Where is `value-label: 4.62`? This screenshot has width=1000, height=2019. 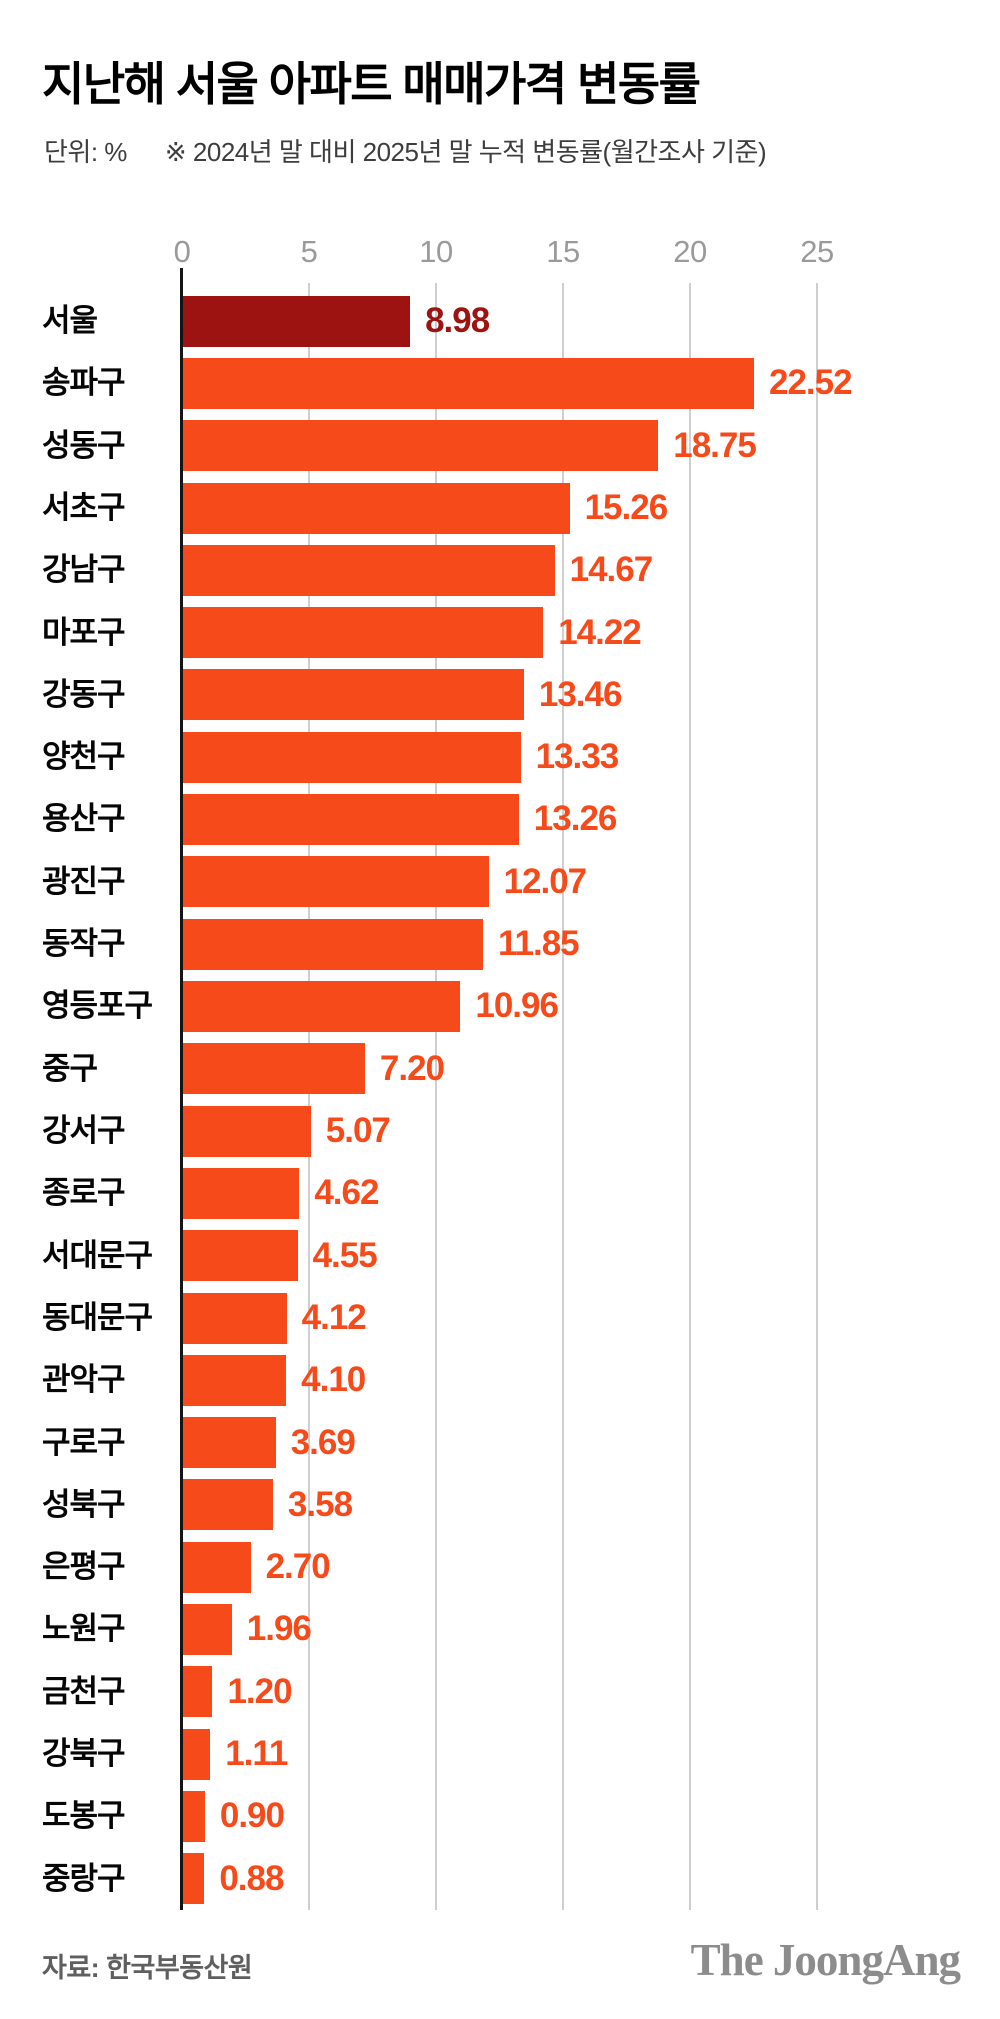 value-label: 4.62 is located at coordinates (346, 1193).